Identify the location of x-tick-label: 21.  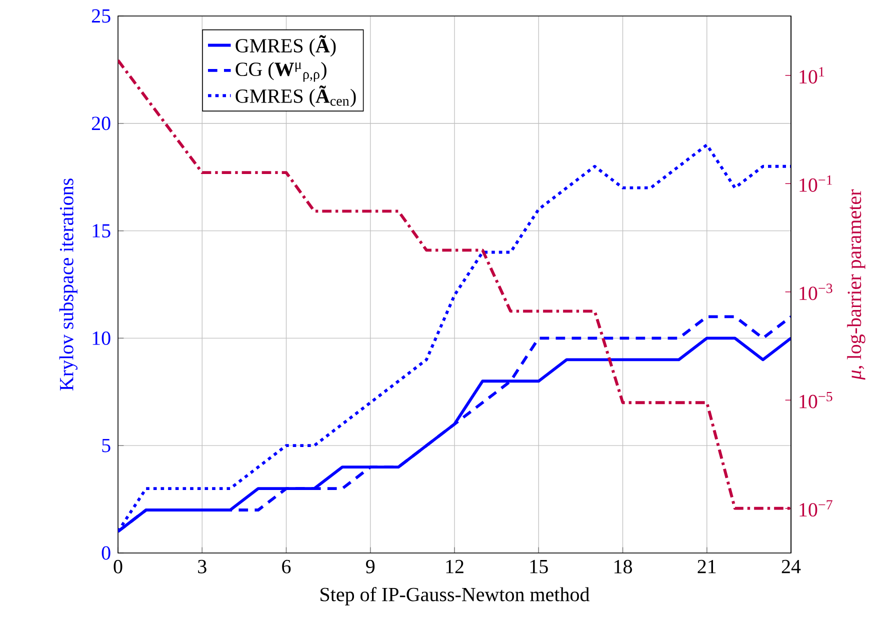
(707, 567).